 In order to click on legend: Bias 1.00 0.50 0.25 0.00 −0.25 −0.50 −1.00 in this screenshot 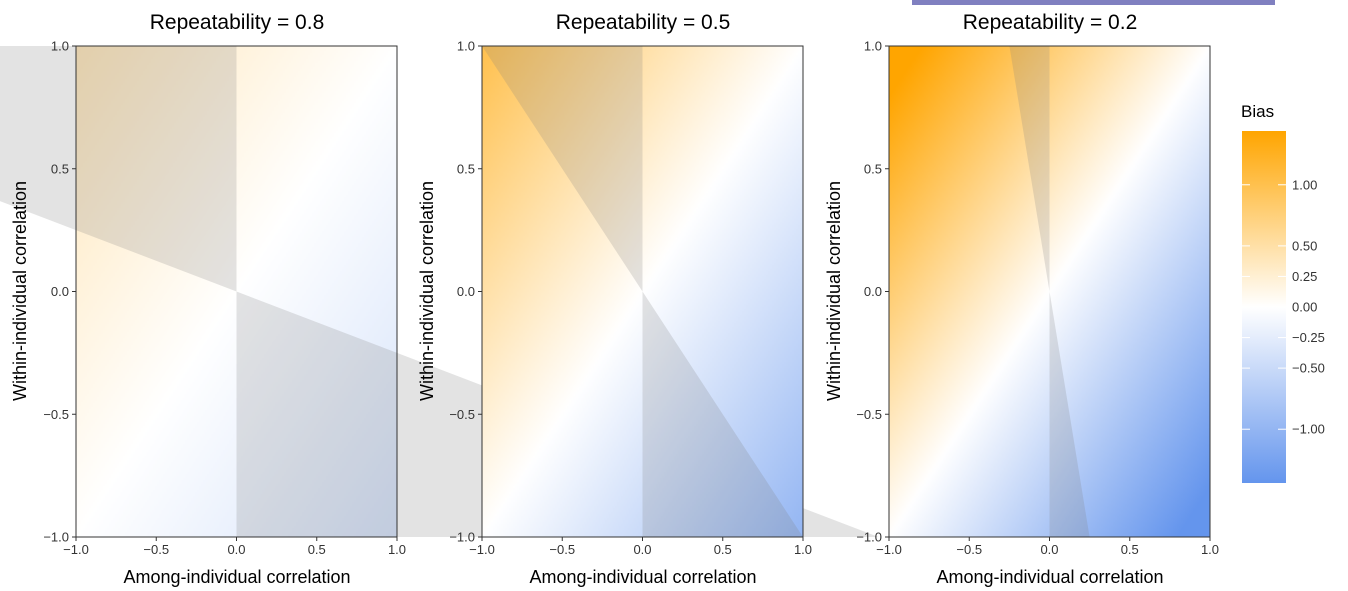, I will do `click(1283, 292)`.